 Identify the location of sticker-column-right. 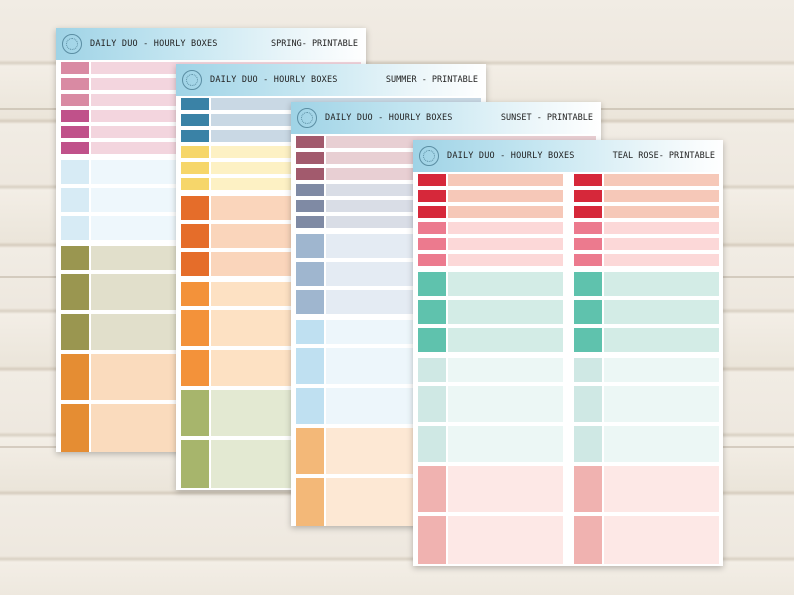
(646, 369).